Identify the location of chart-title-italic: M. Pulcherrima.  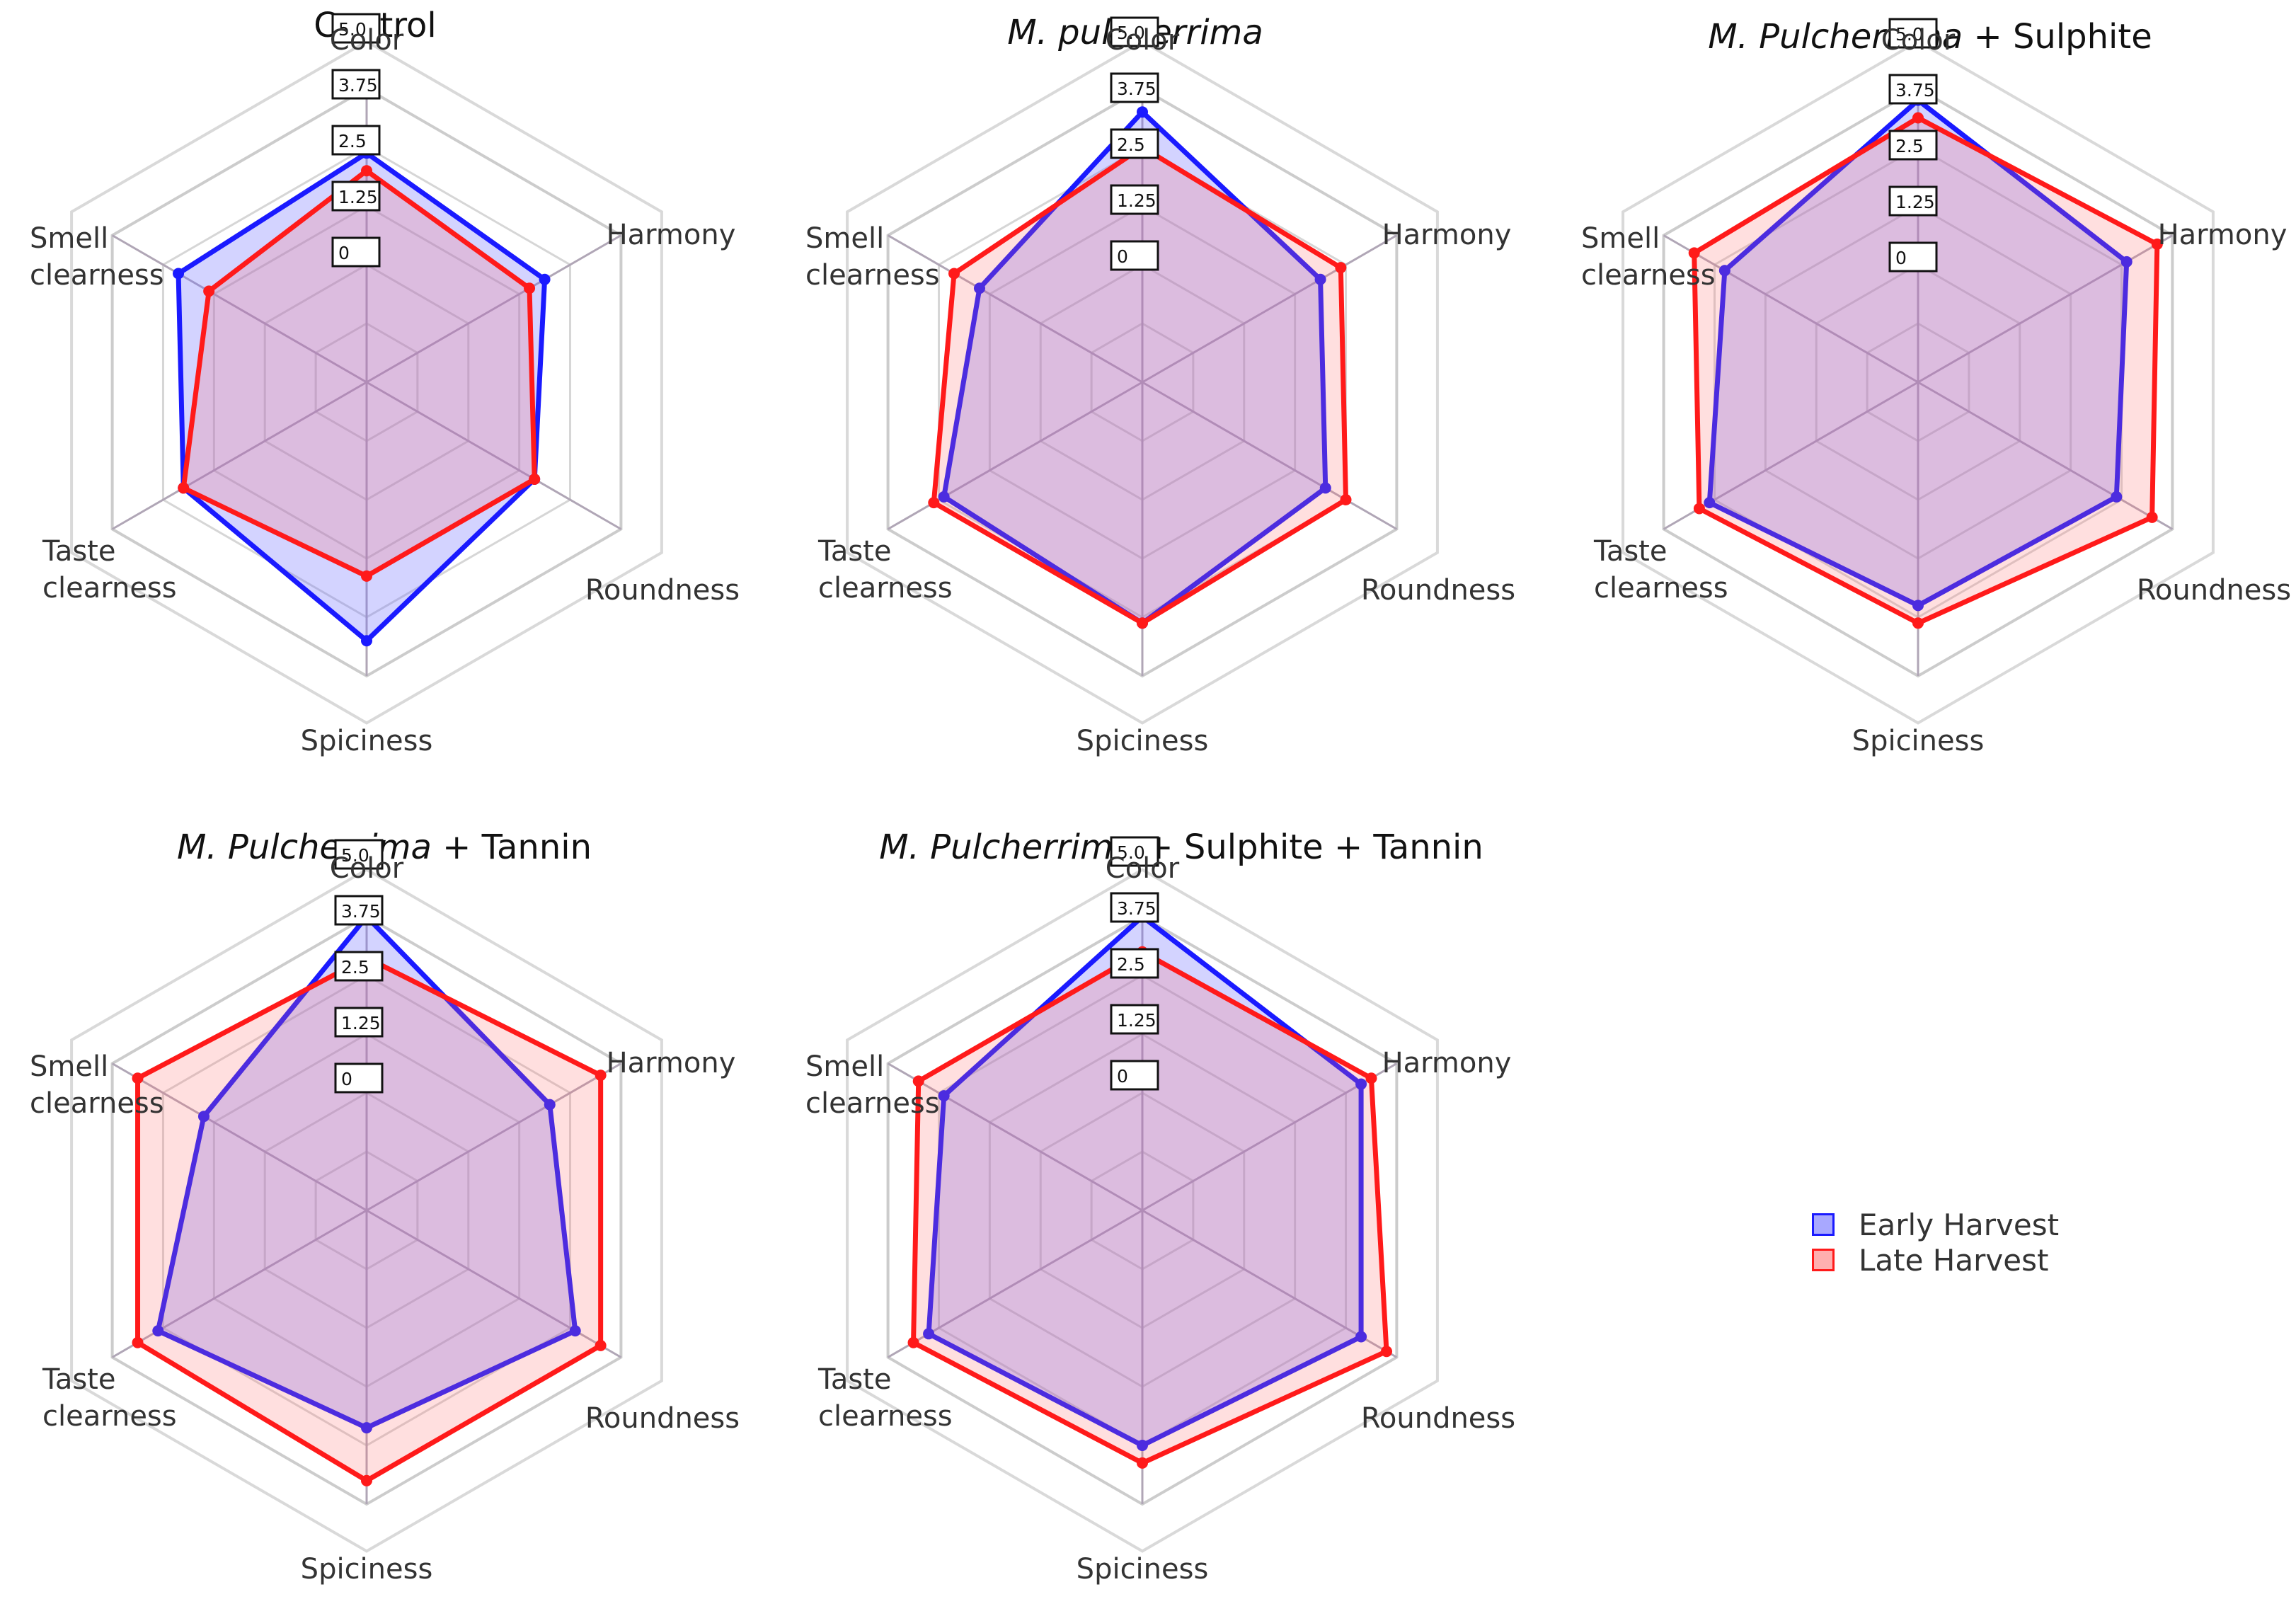
(305, 847).